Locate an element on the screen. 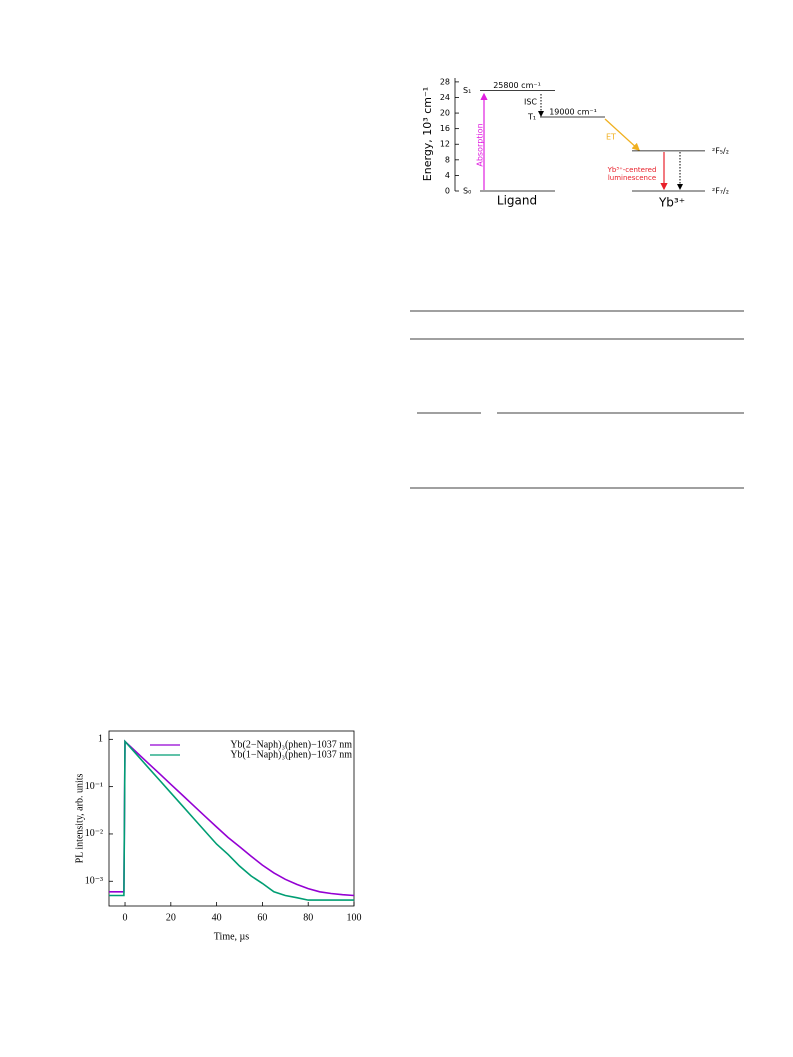  y-axis-label: Energy, 10³ cm⁻¹ is located at coordinates (427, 134).